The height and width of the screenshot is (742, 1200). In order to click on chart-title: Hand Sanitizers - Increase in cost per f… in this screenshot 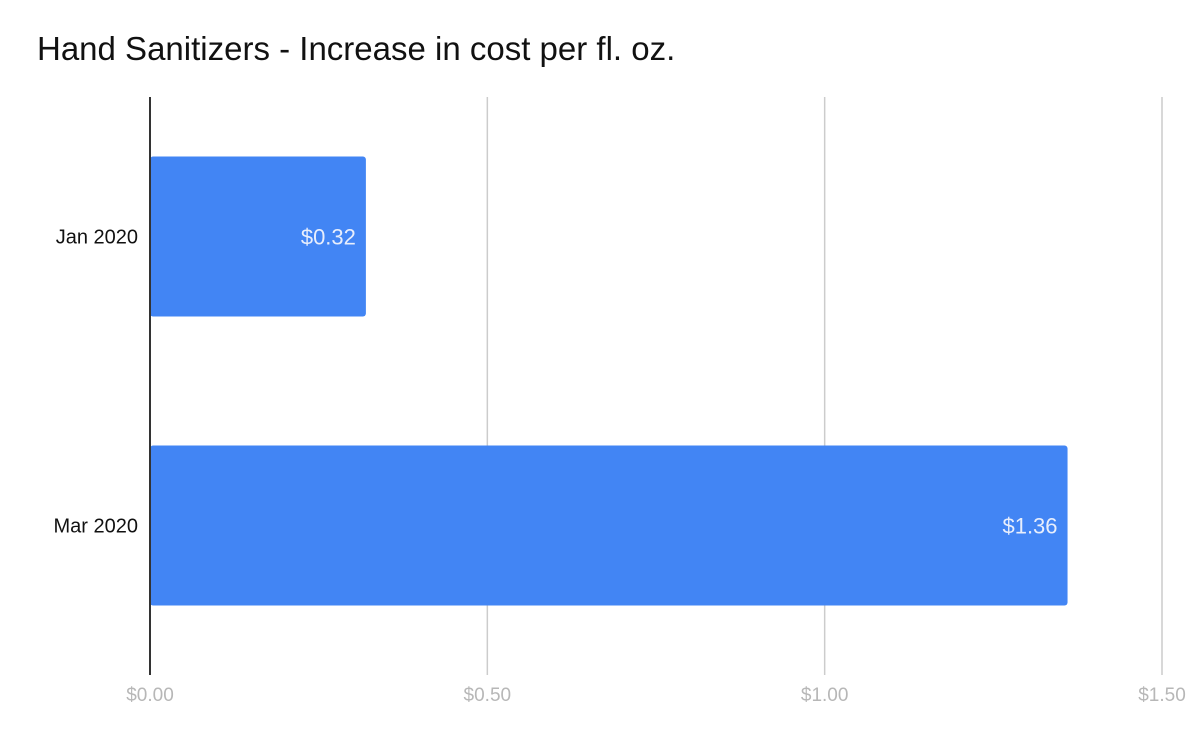, I will do `click(356, 48)`.